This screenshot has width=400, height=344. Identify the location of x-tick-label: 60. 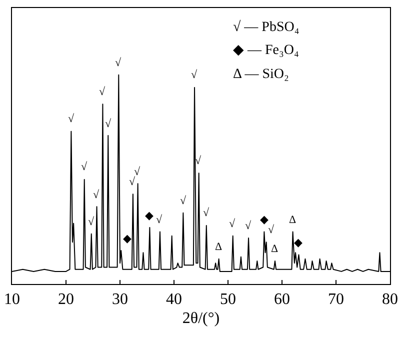
(282, 299).